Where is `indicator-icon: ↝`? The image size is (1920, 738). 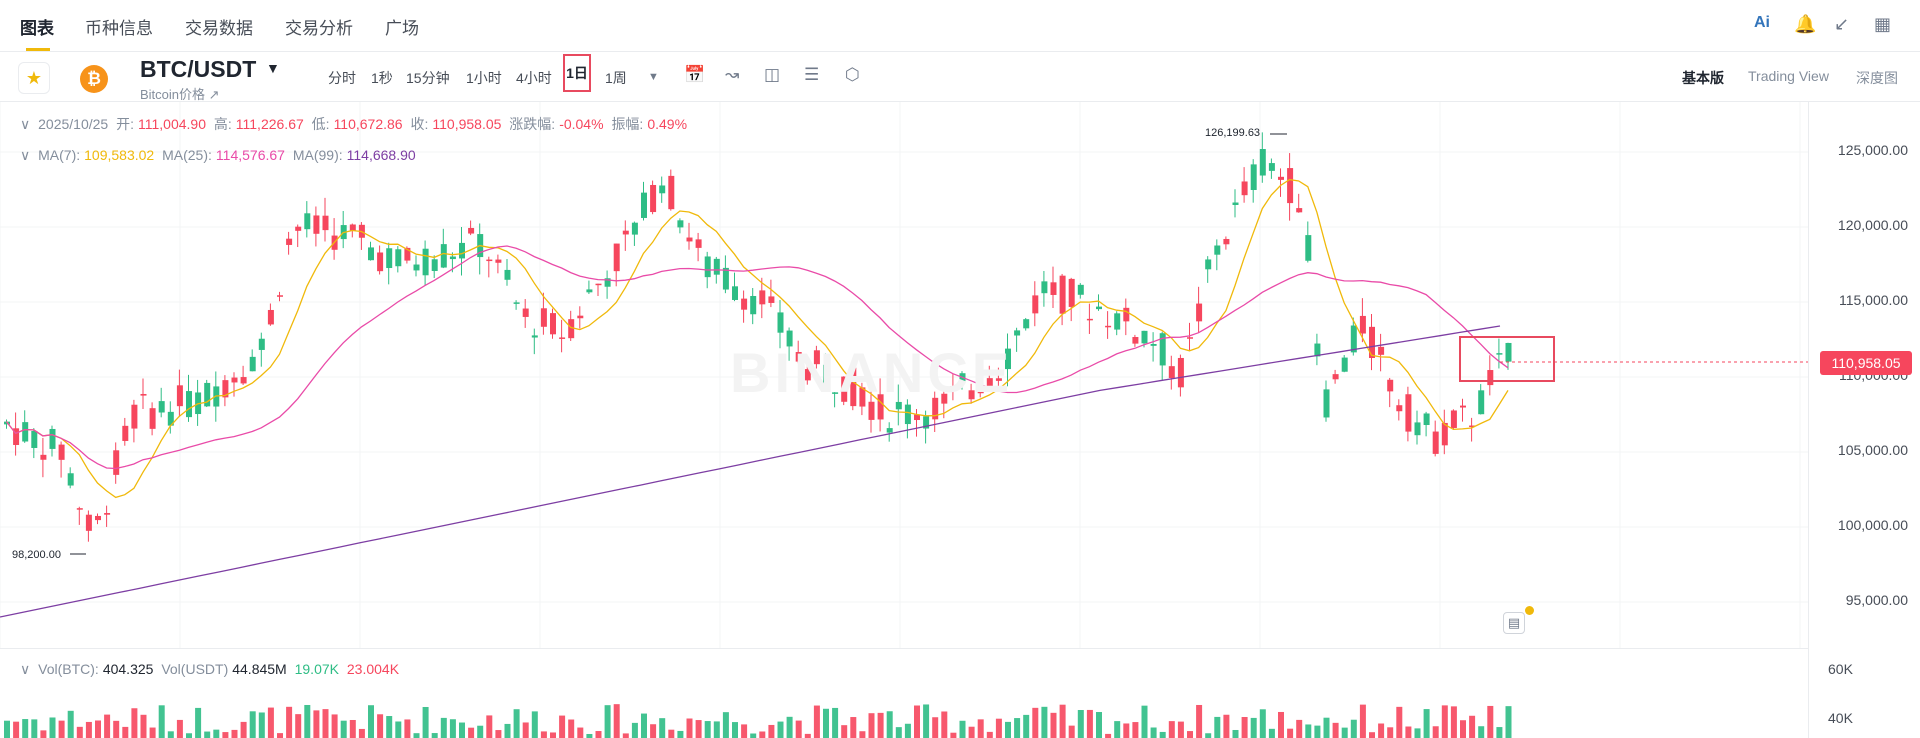 indicator-icon: ↝ is located at coordinates (732, 74).